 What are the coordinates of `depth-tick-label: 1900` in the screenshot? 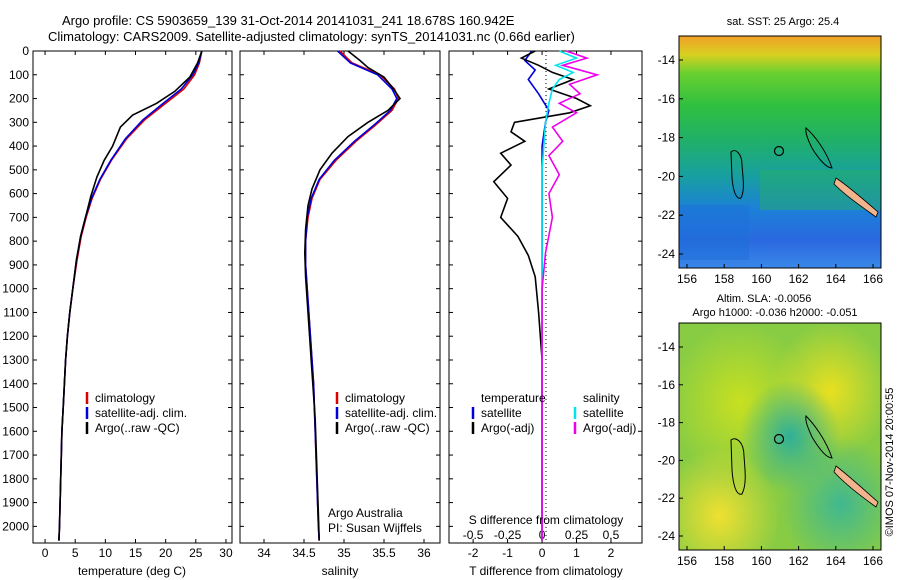 It's located at (15, 503).